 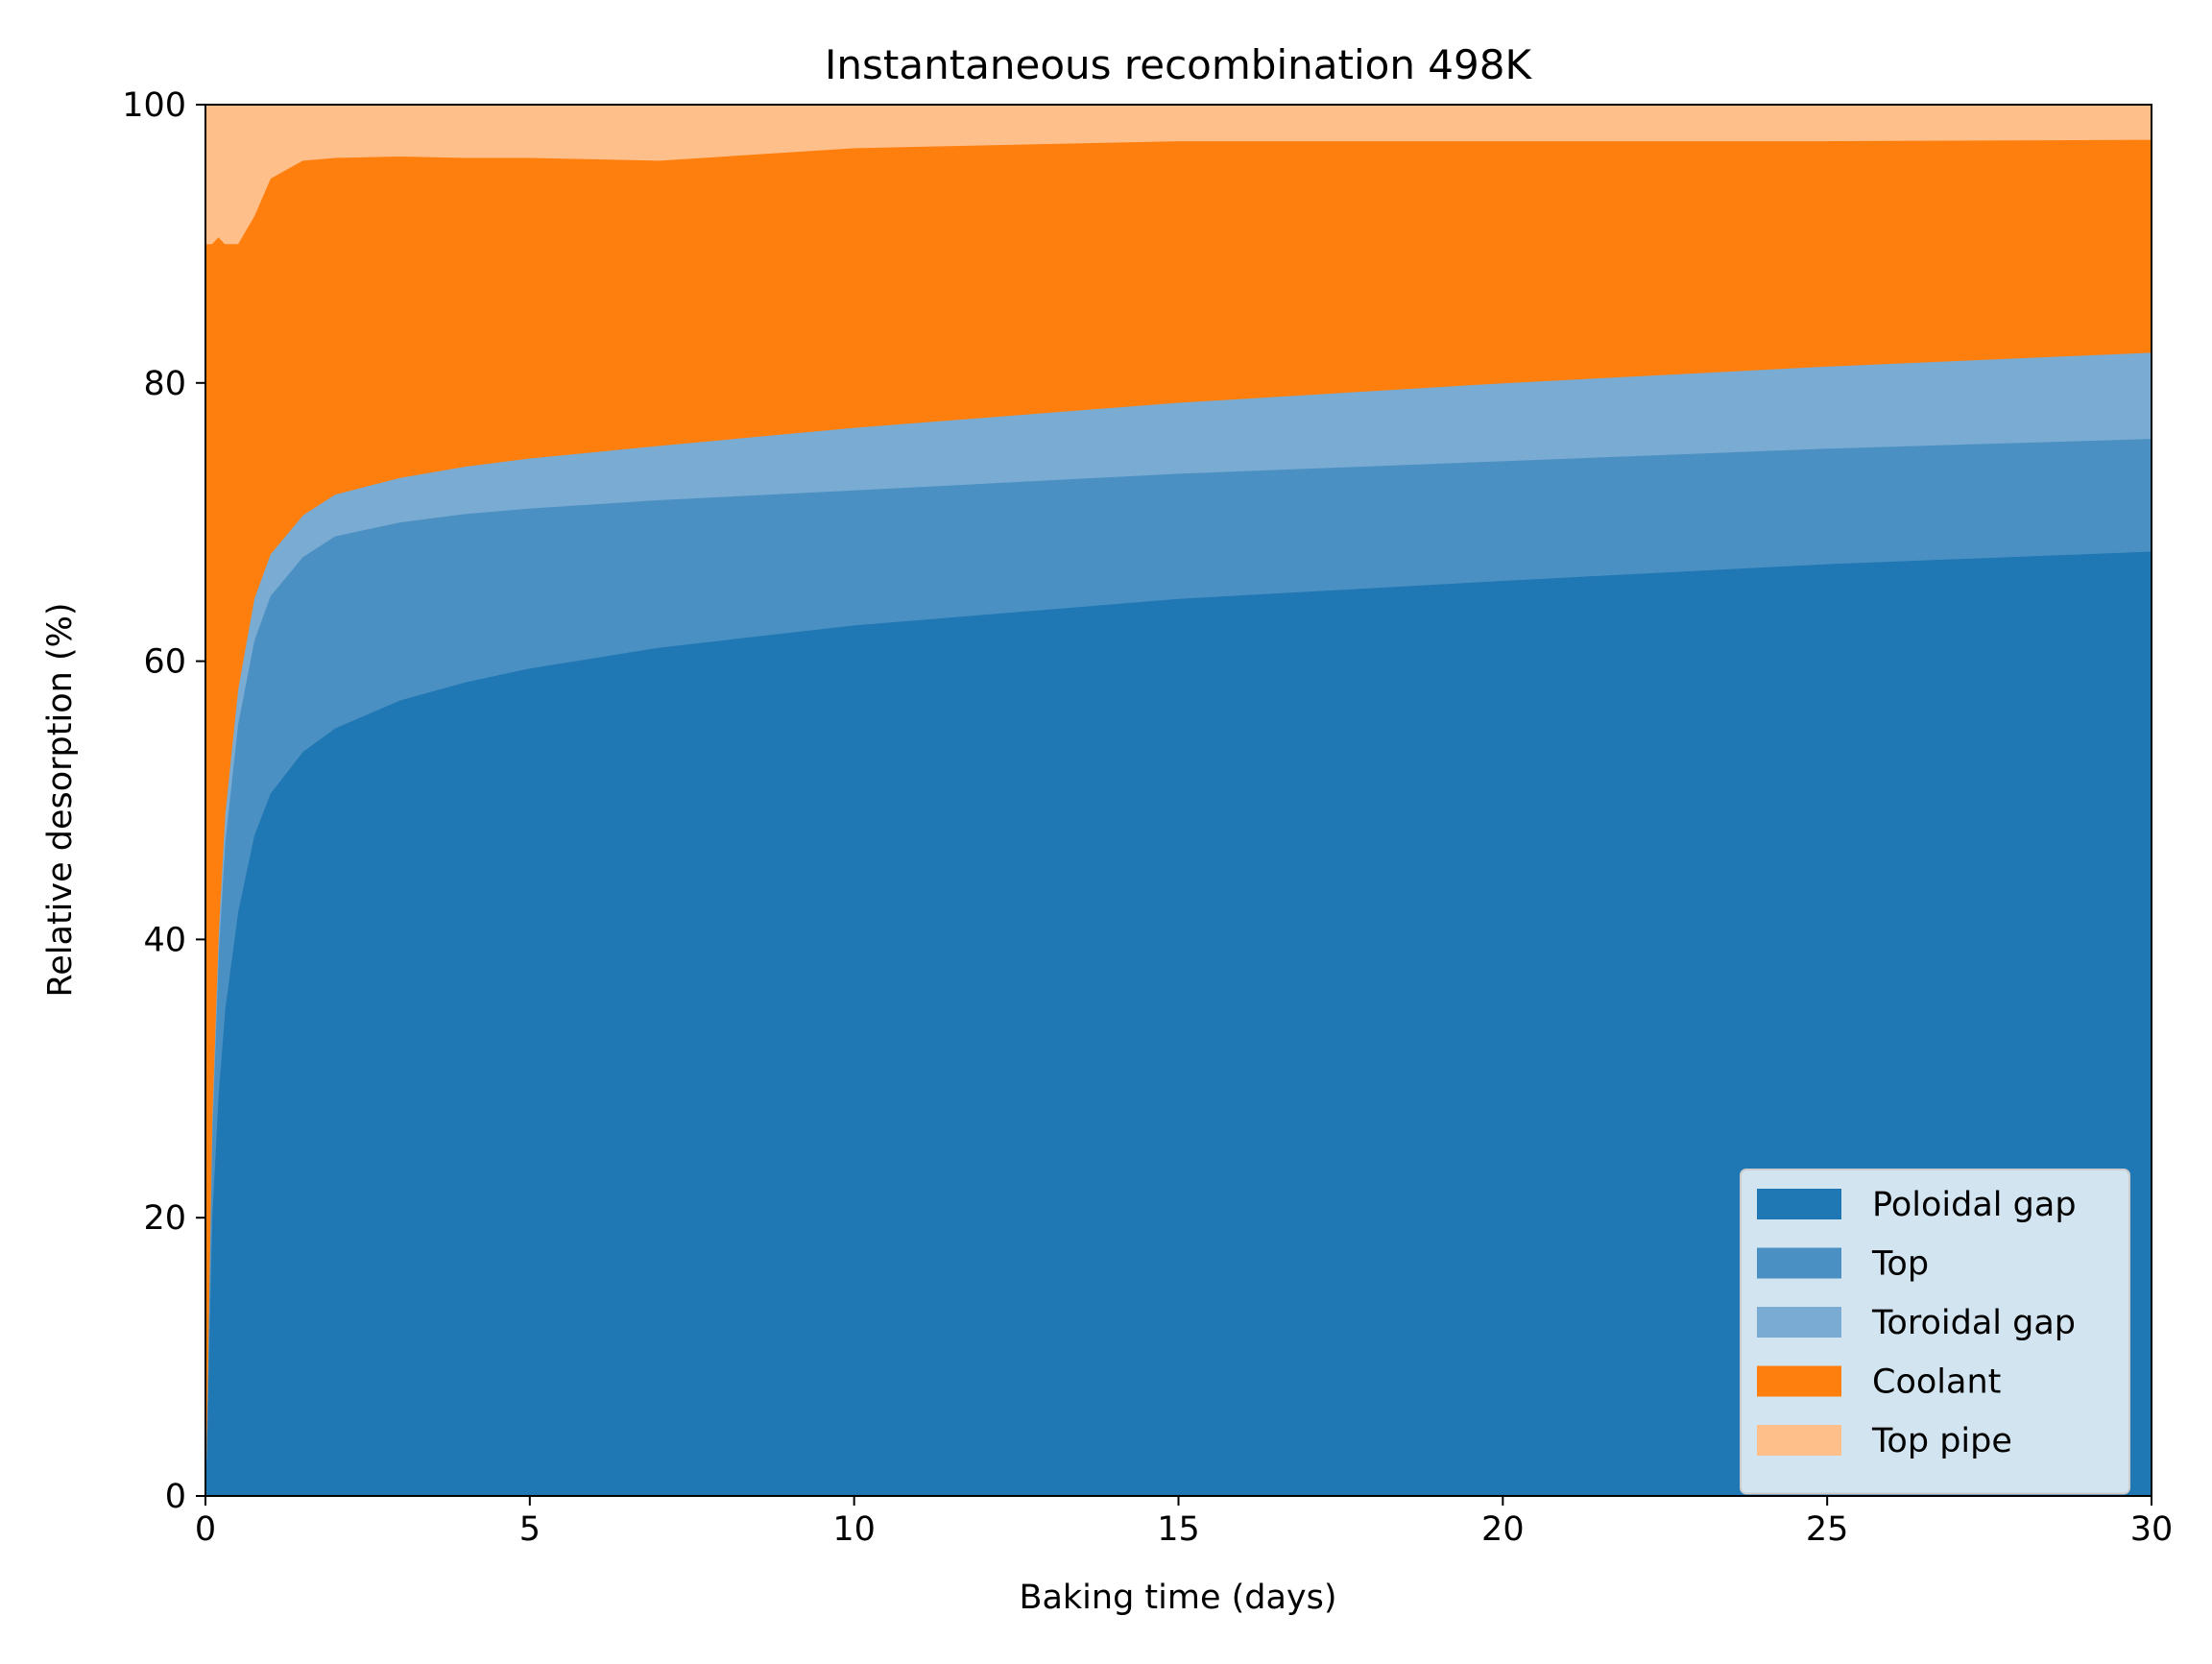 I want to click on x-tick-label: 20, so click(x=1503, y=1530).